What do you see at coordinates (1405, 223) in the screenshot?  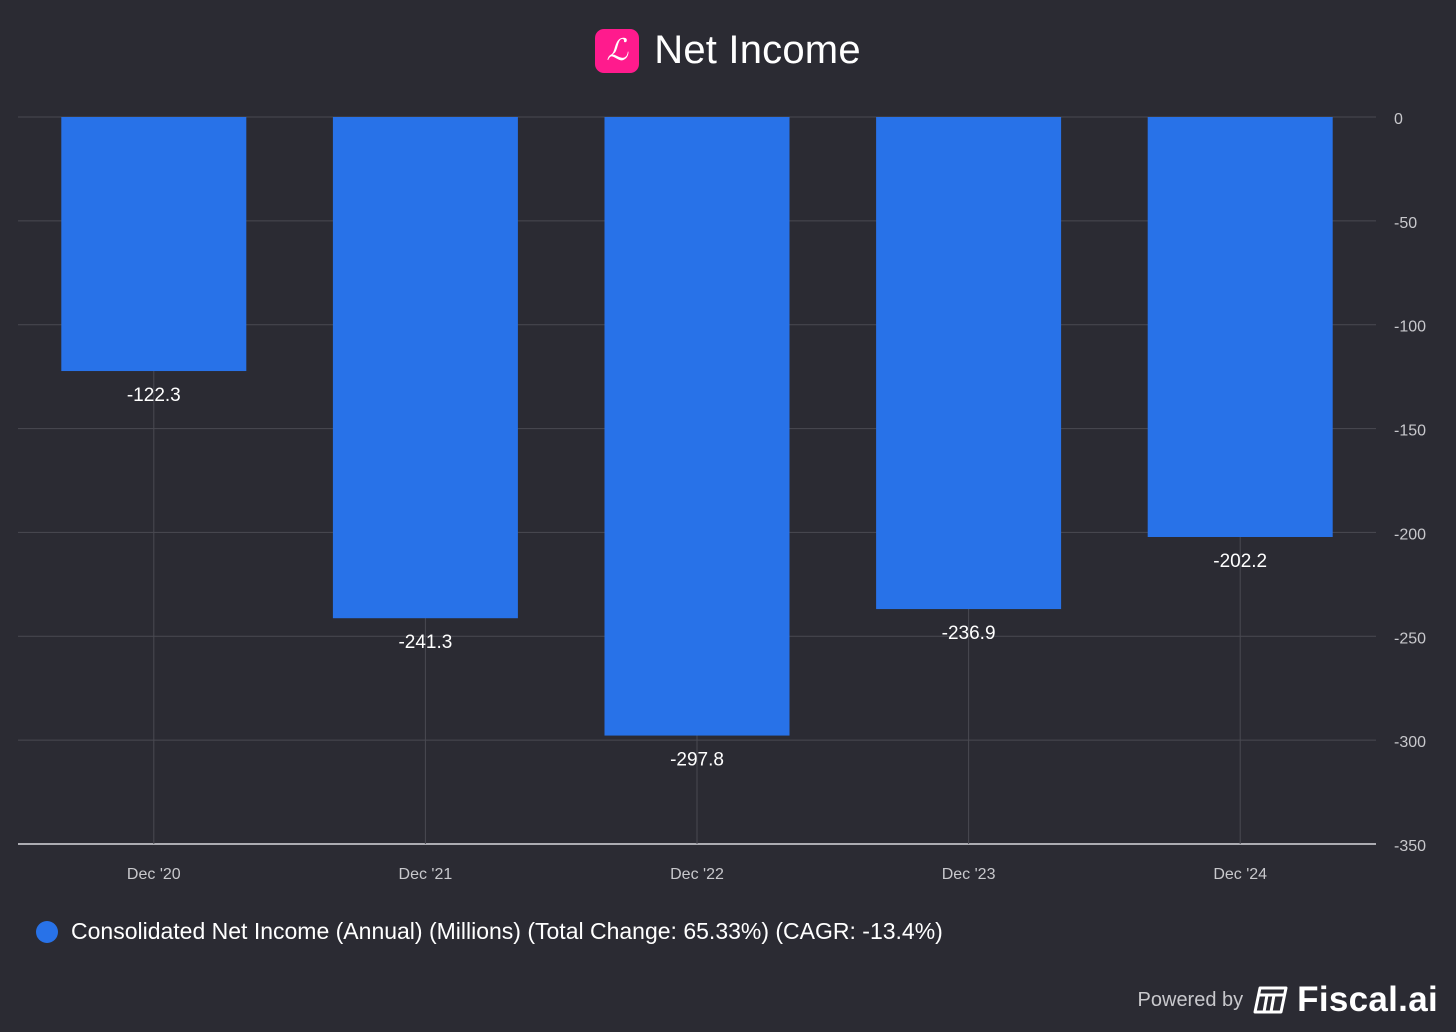 I see `y-tick-label: -50` at bounding box center [1405, 223].